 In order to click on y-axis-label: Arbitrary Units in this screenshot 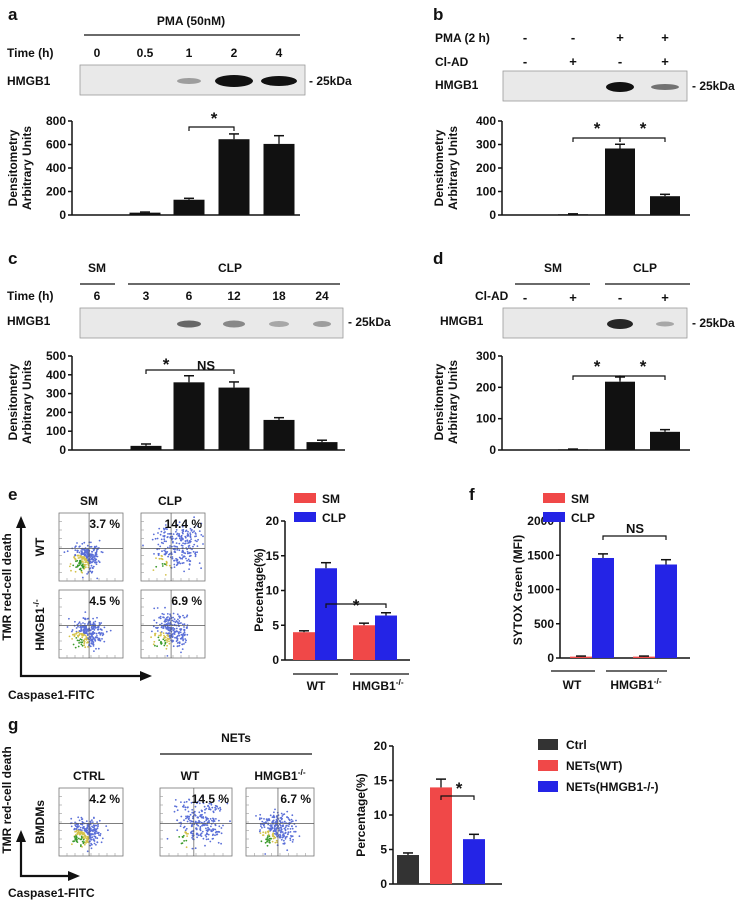, I will do `click(453, 402)`.